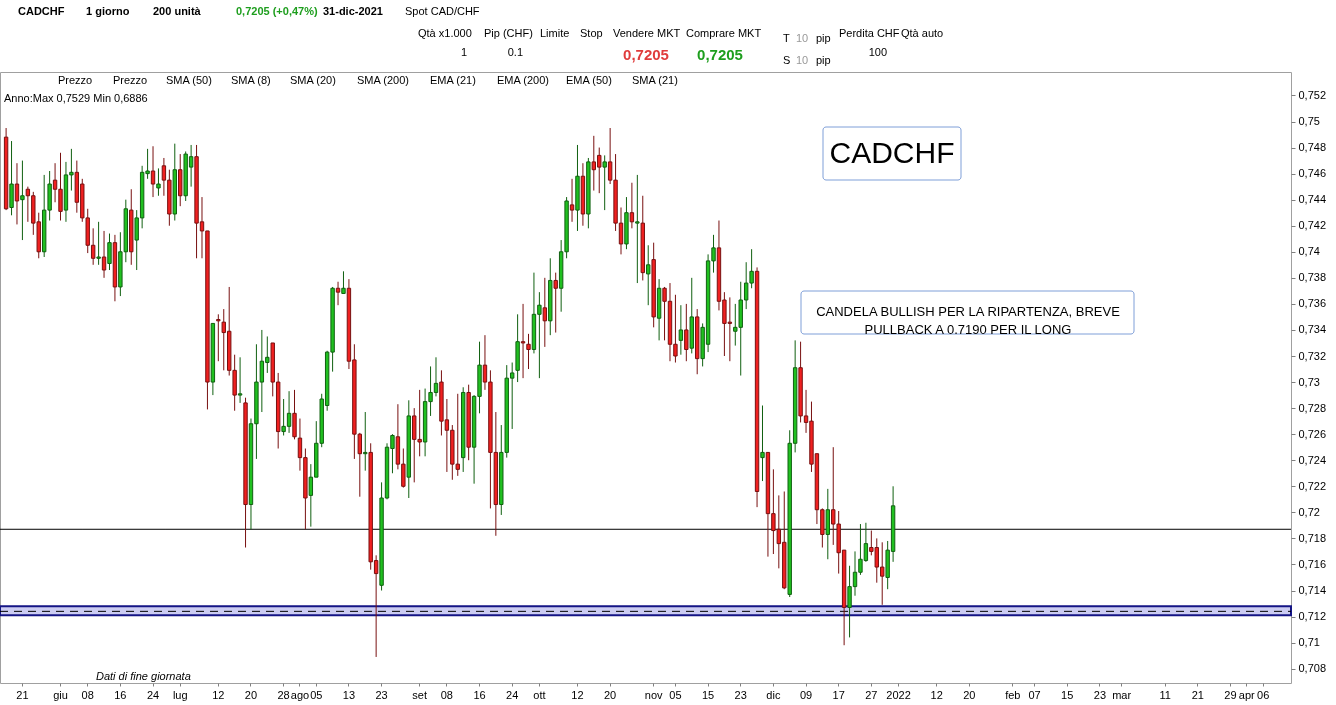  I want to click on y-tick-label: 0,724, so click(1312, 459).